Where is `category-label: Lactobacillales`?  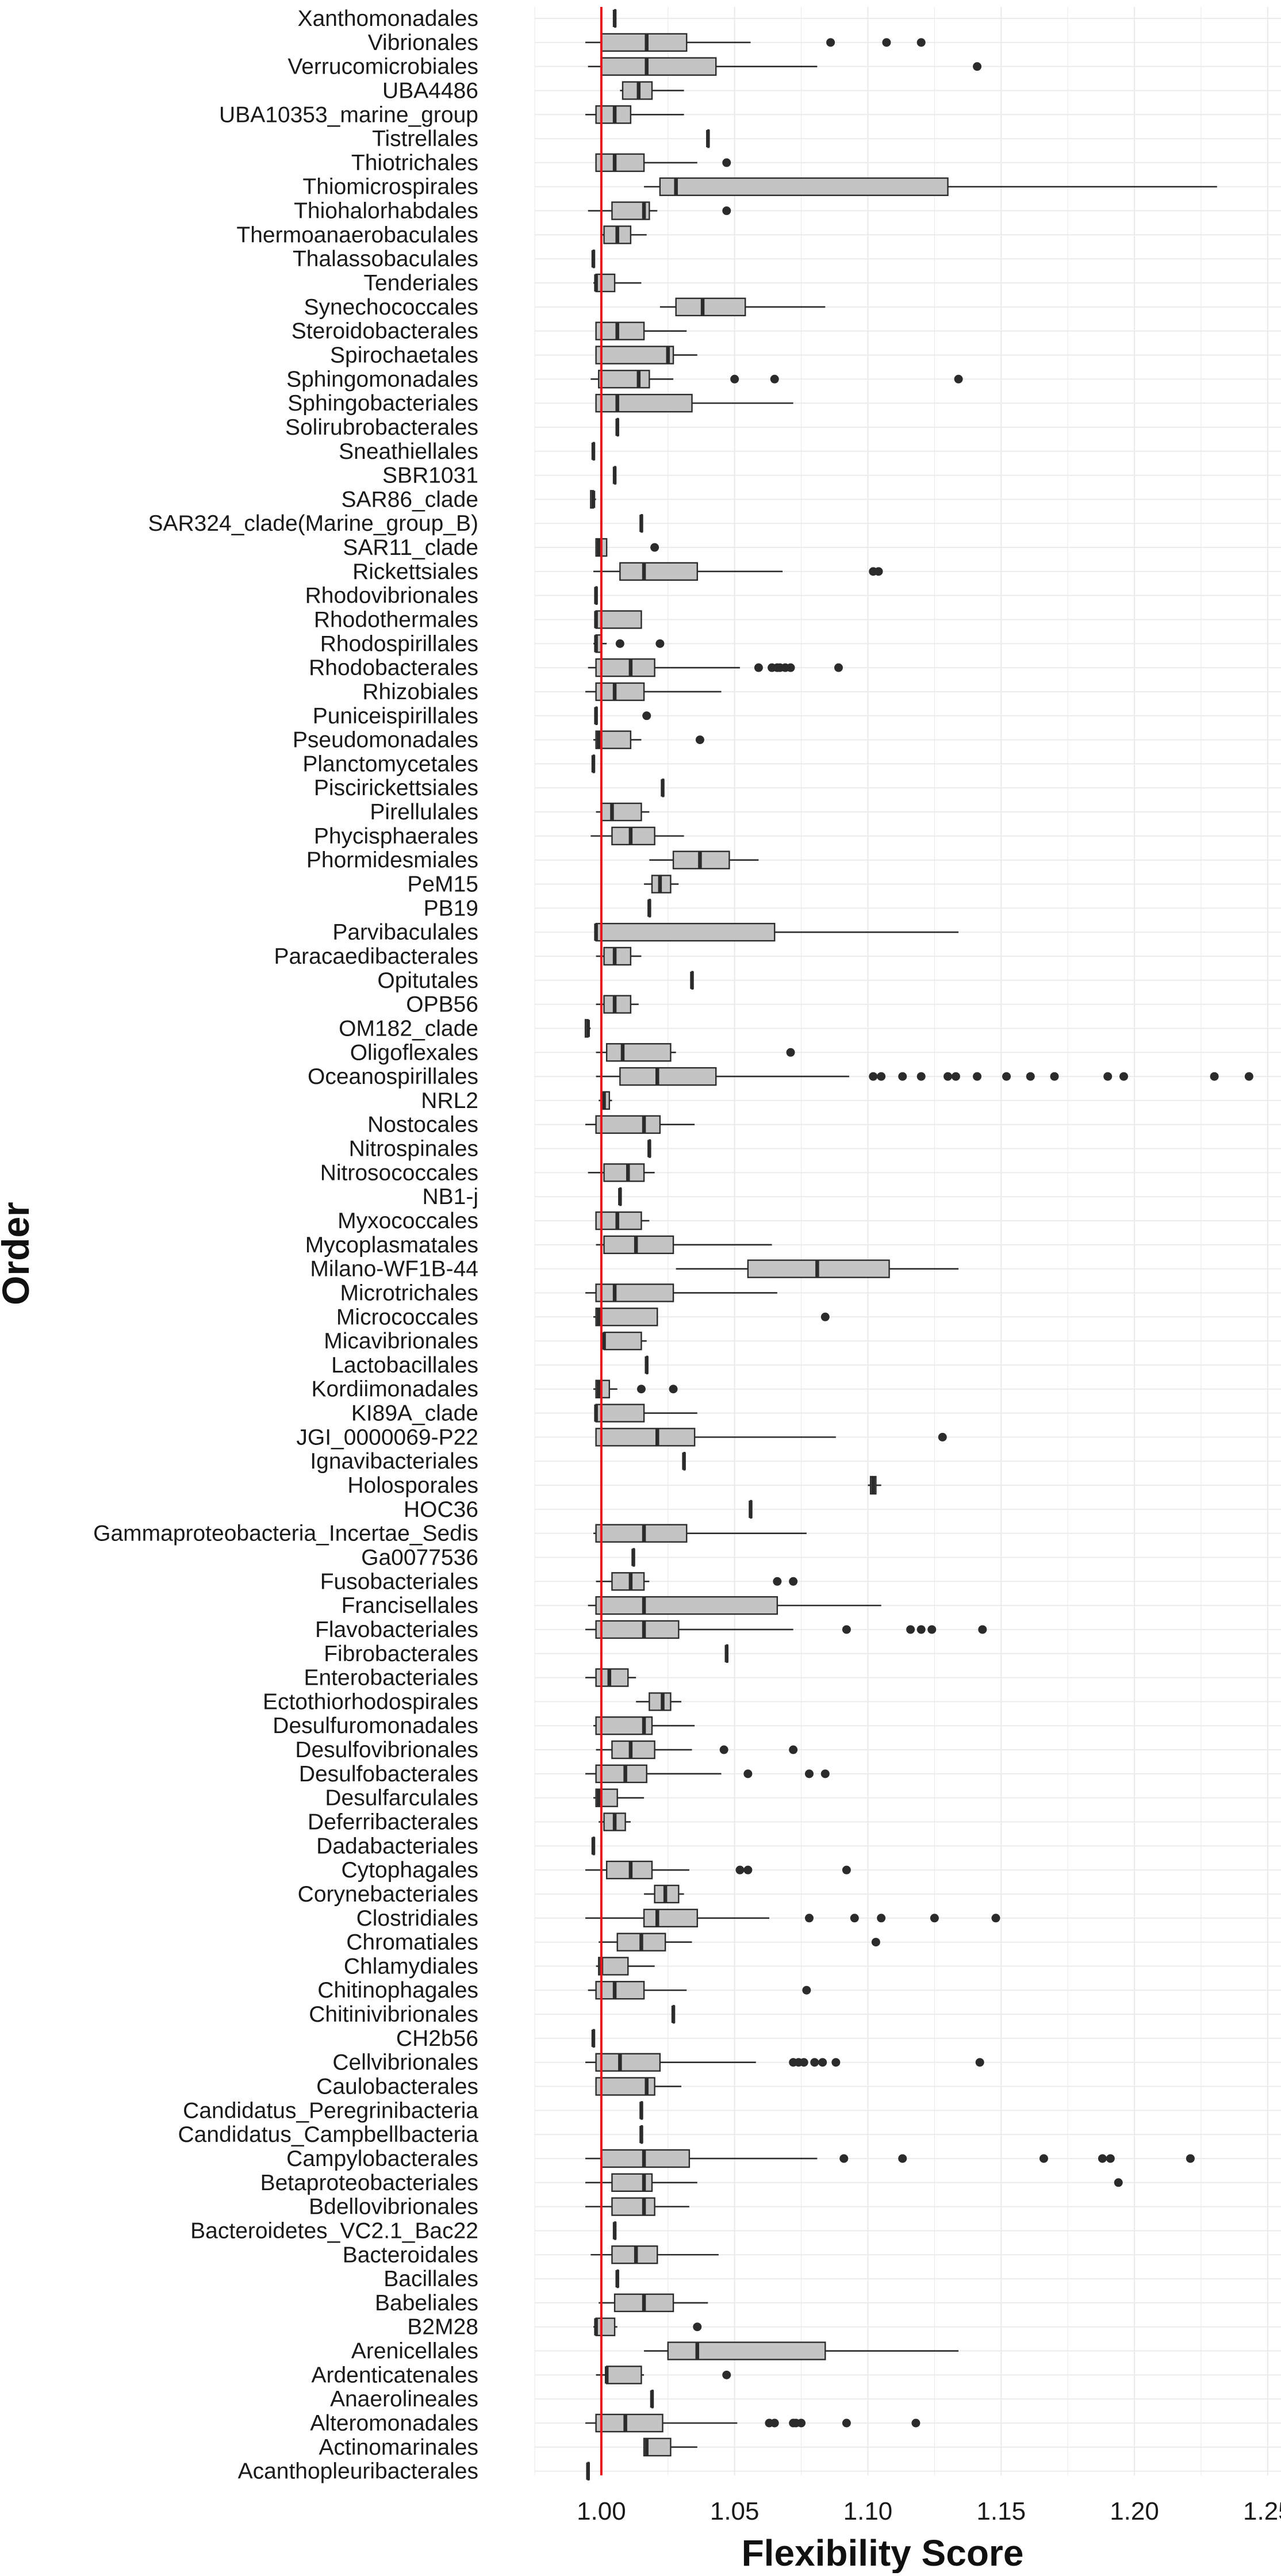 category-label: Lactobacillales is located at coordinates (404, 1365).